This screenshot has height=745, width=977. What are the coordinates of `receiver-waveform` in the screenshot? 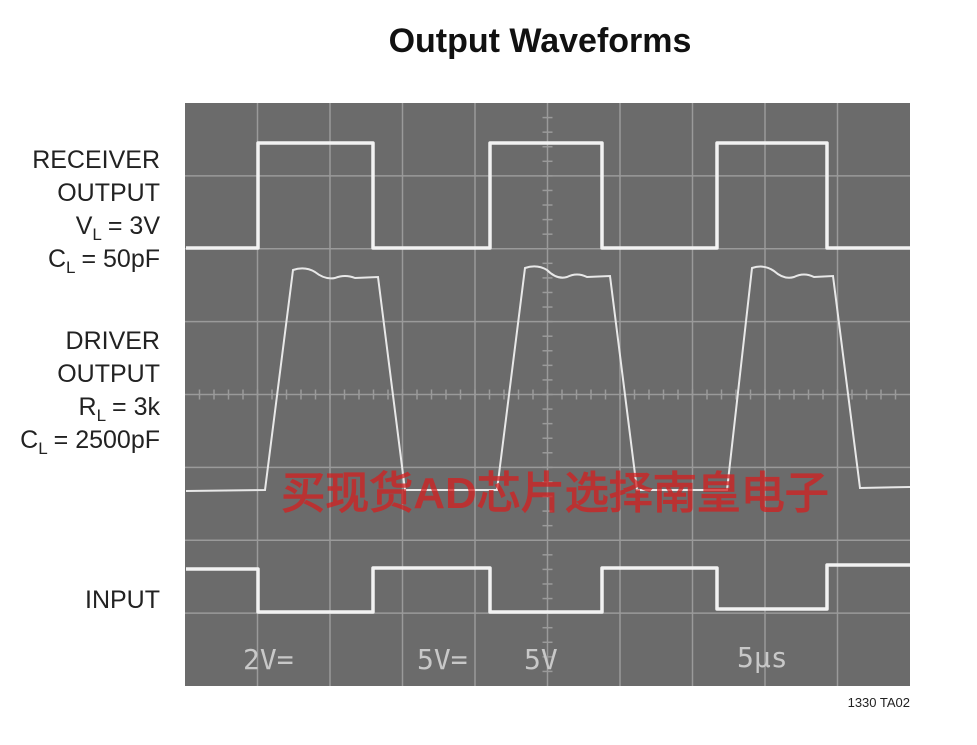 It's located at (548, 195).